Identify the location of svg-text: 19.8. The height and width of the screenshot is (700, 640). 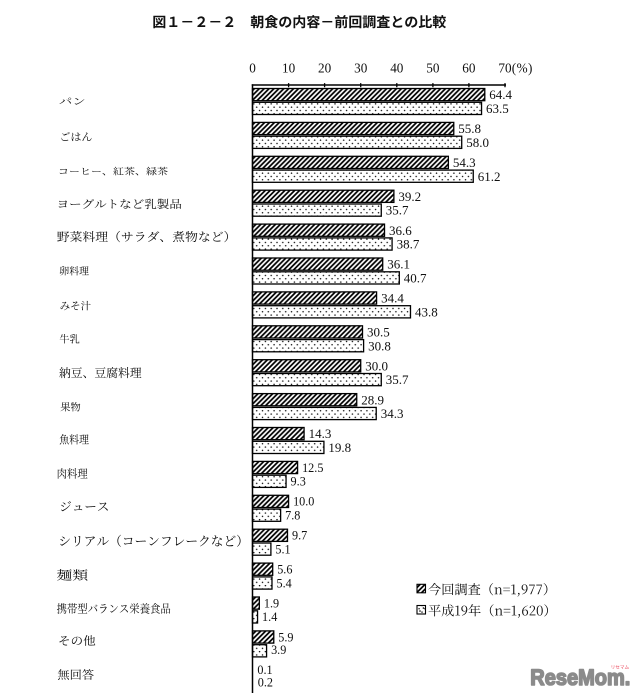
(339, 447).